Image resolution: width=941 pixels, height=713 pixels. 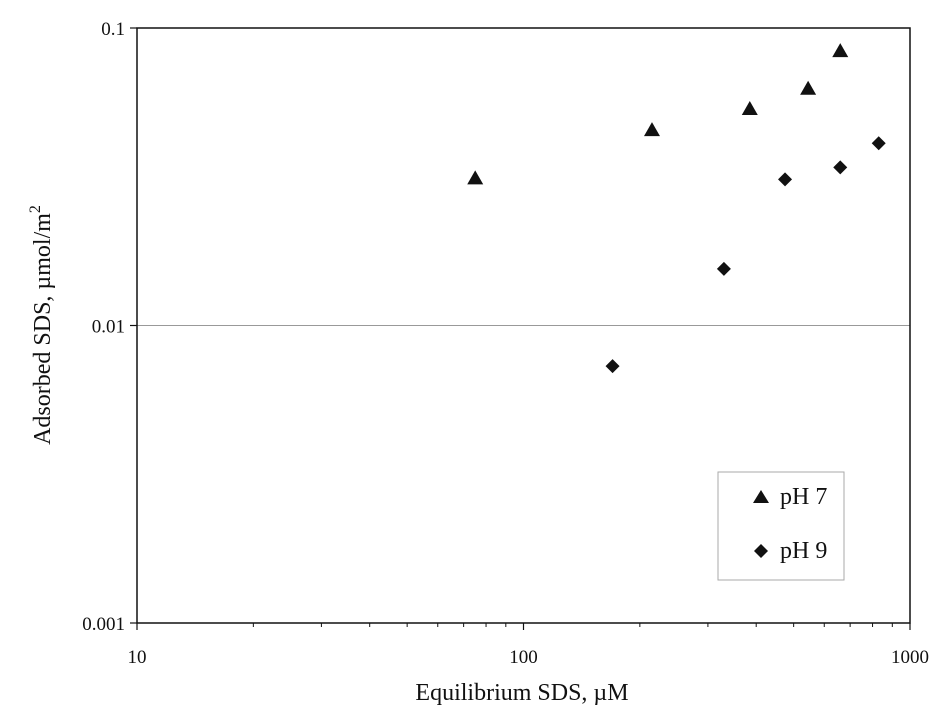 I want to click on y-axis-title-superscript: 2, so click(x=35, y=209).